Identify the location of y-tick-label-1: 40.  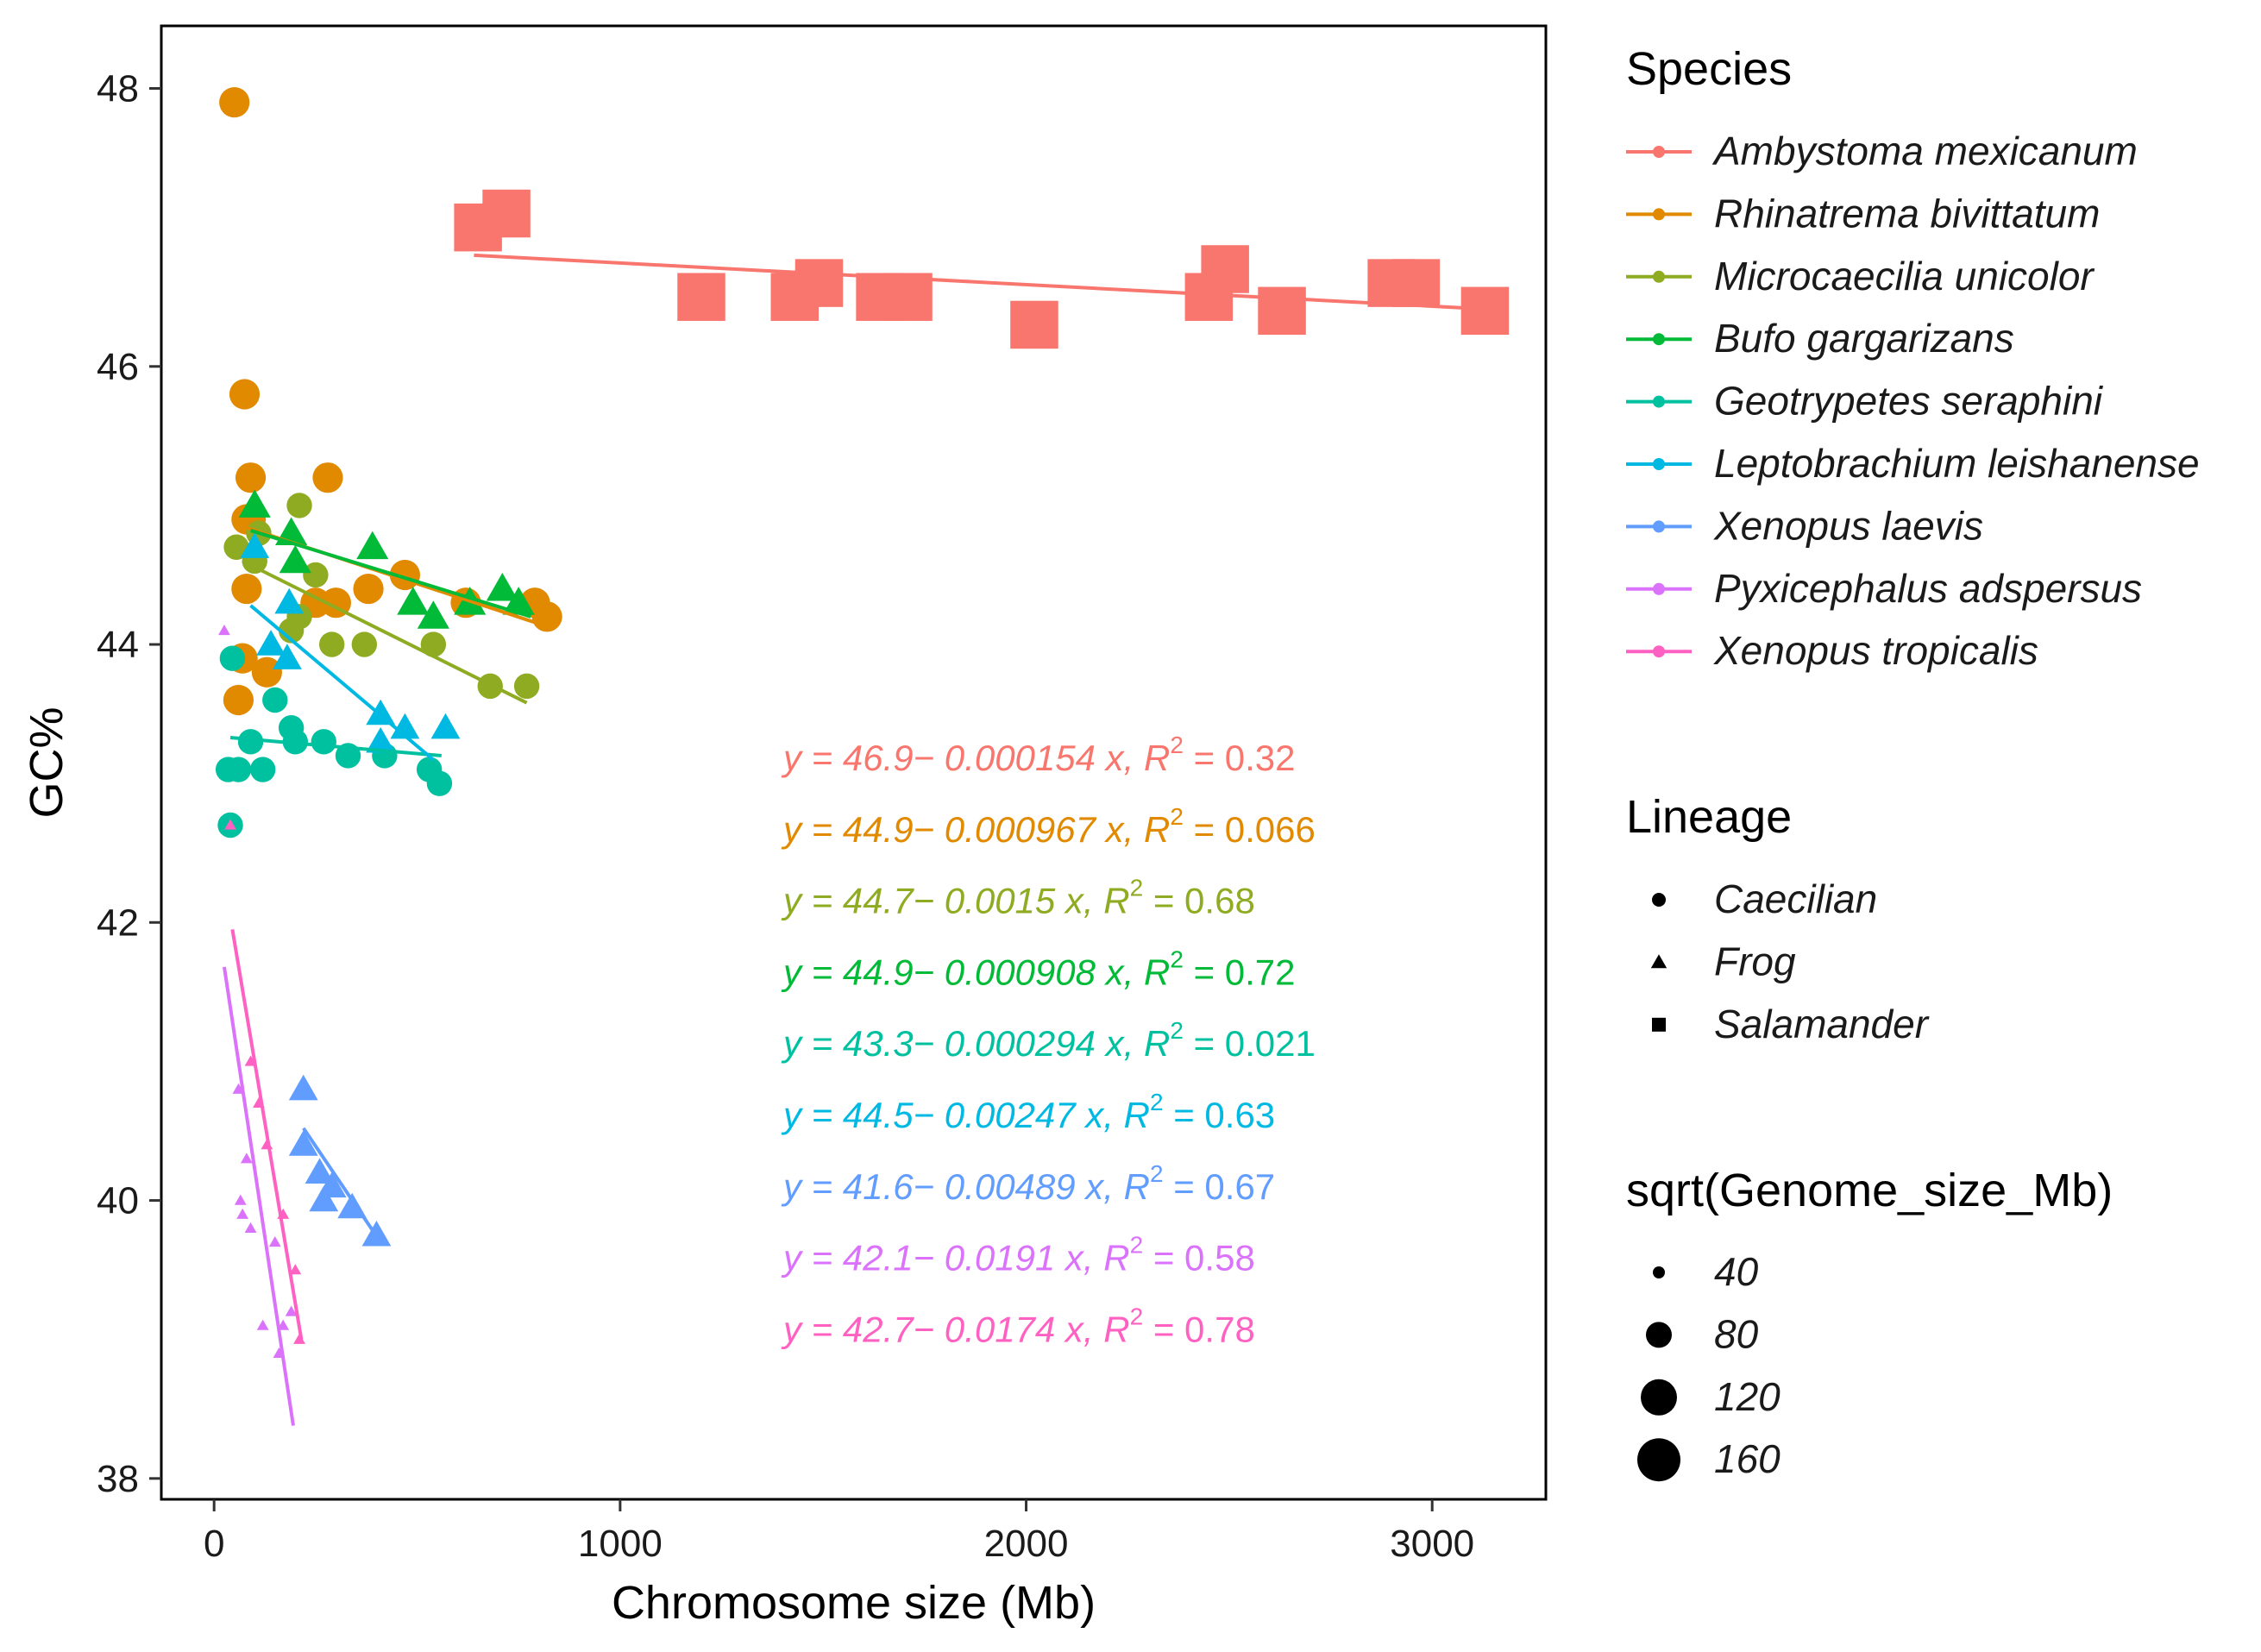
(118, 1201).